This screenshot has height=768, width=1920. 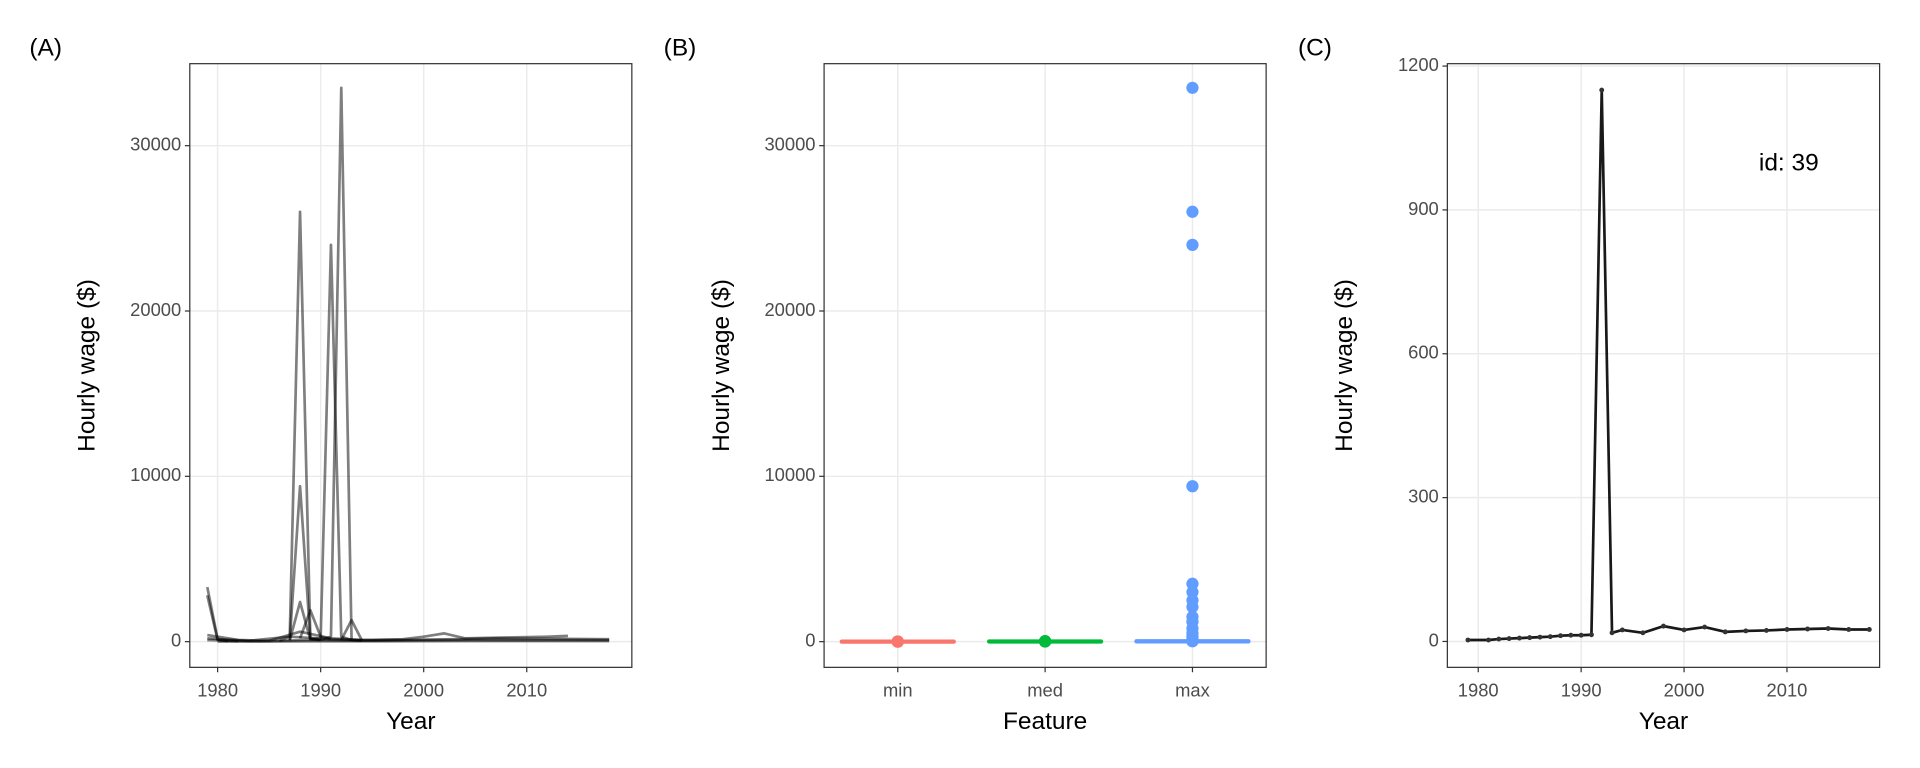 I want to click on panel-tag: (C), so click(x=1315, y=47).